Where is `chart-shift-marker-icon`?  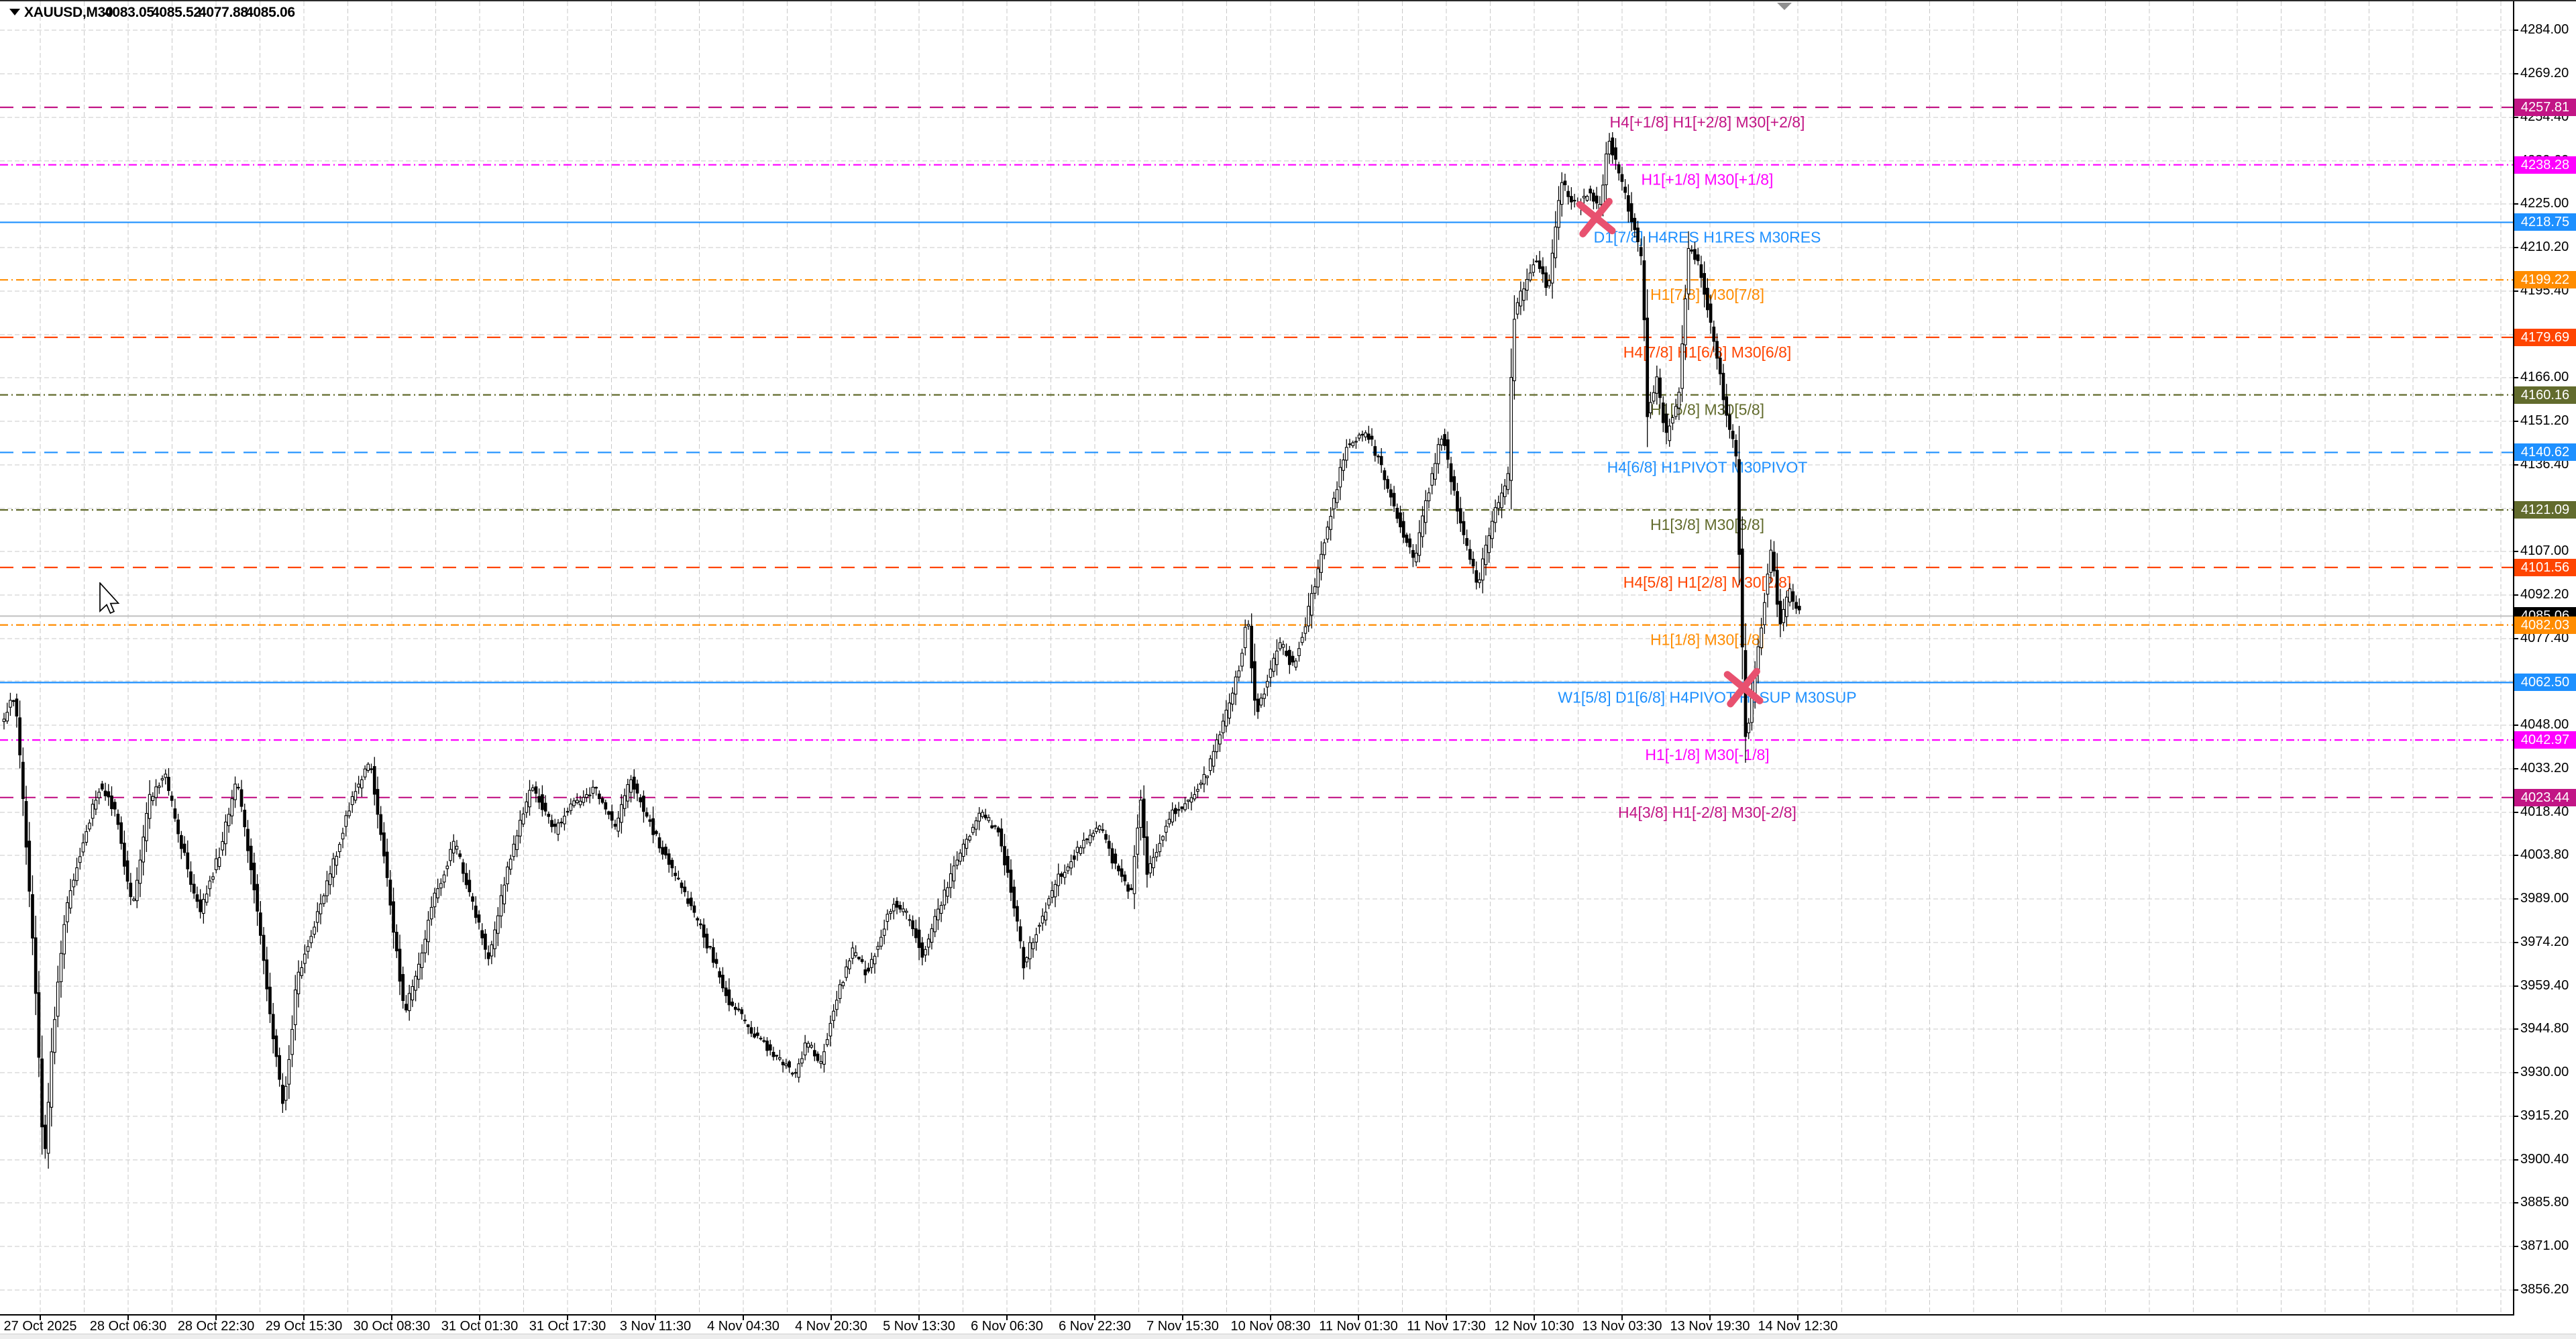
chart-shift-marker-icon is located at coordinates (1784, 6).